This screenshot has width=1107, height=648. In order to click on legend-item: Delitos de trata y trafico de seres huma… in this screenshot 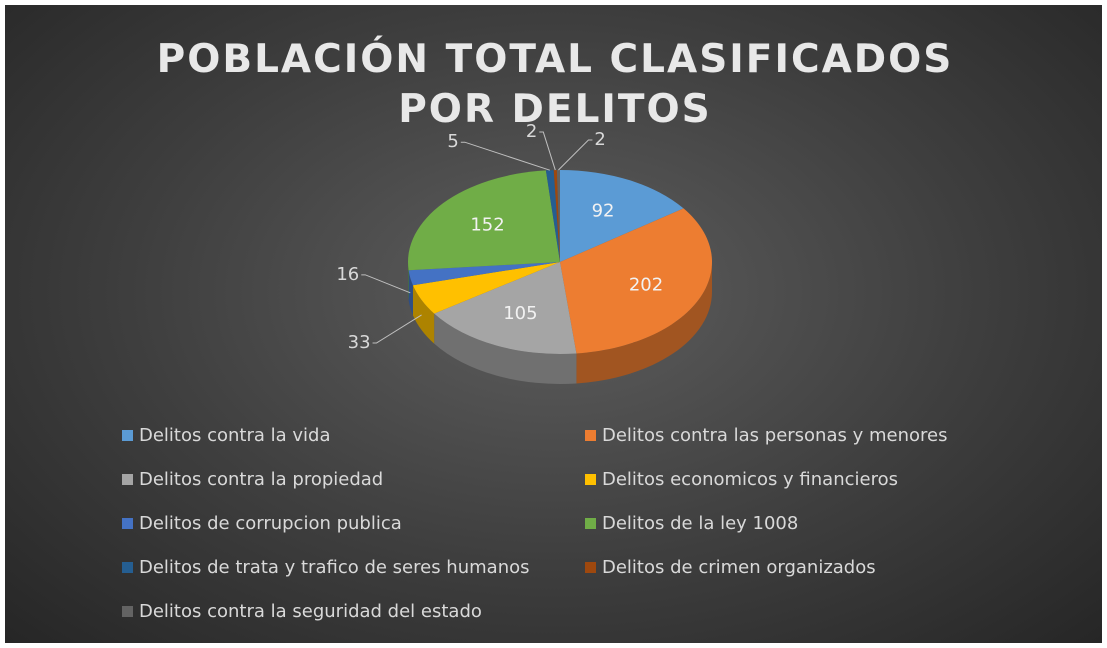, I will do `click(326, 567)`.